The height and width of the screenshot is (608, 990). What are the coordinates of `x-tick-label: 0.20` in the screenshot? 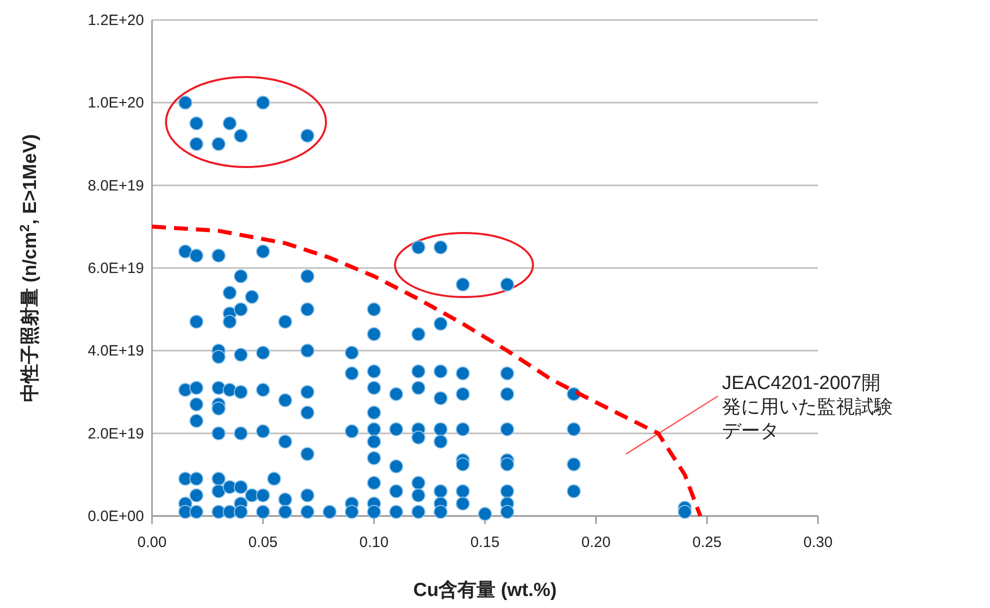 It's located at (596, 542).